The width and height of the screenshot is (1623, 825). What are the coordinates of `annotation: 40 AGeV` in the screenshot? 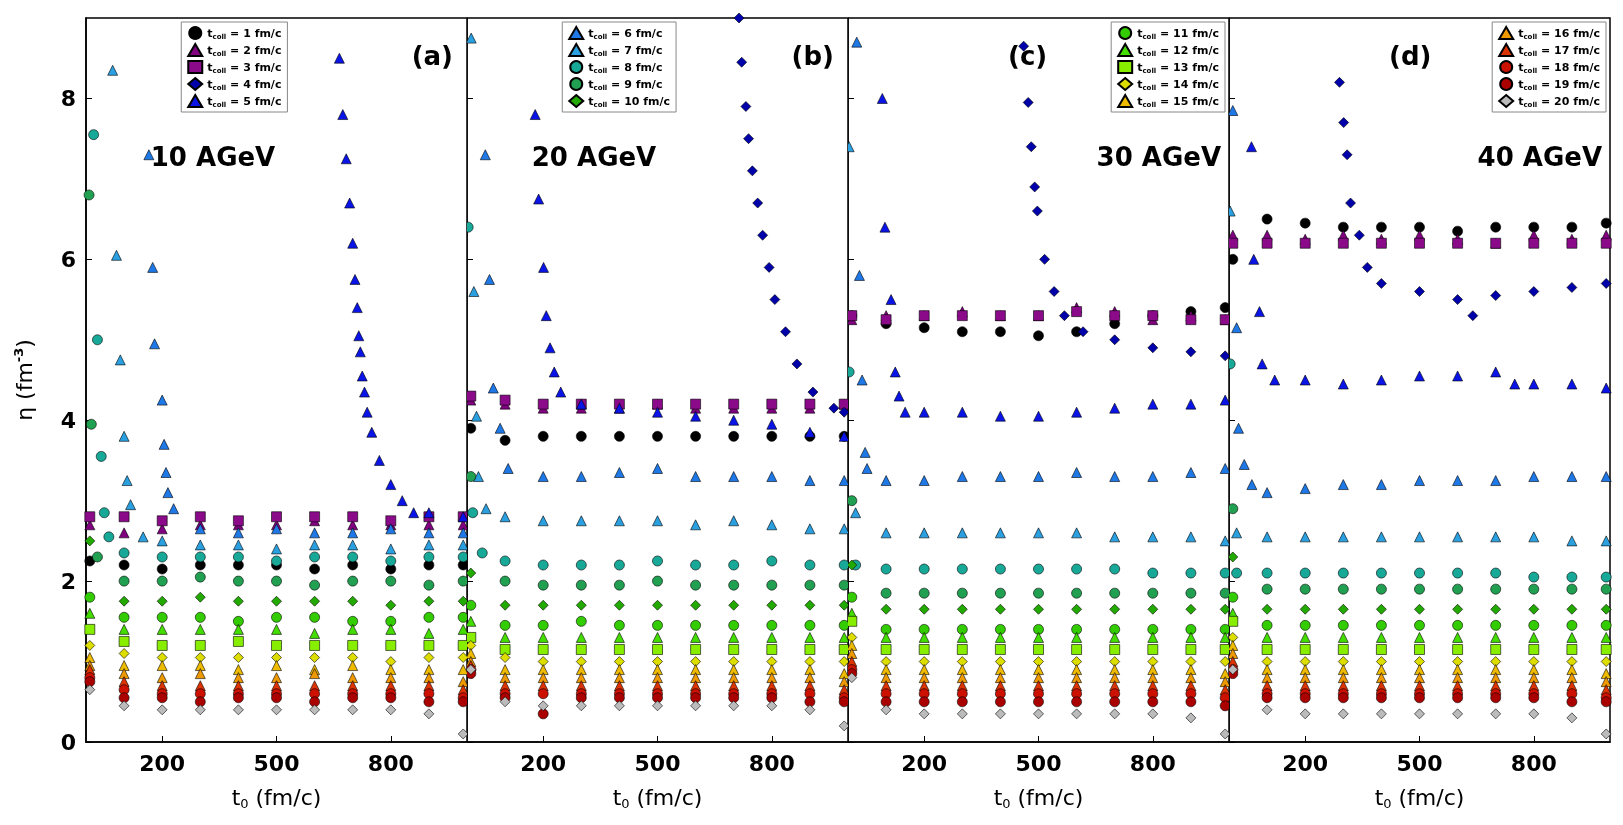 It's located at (1539, 157).